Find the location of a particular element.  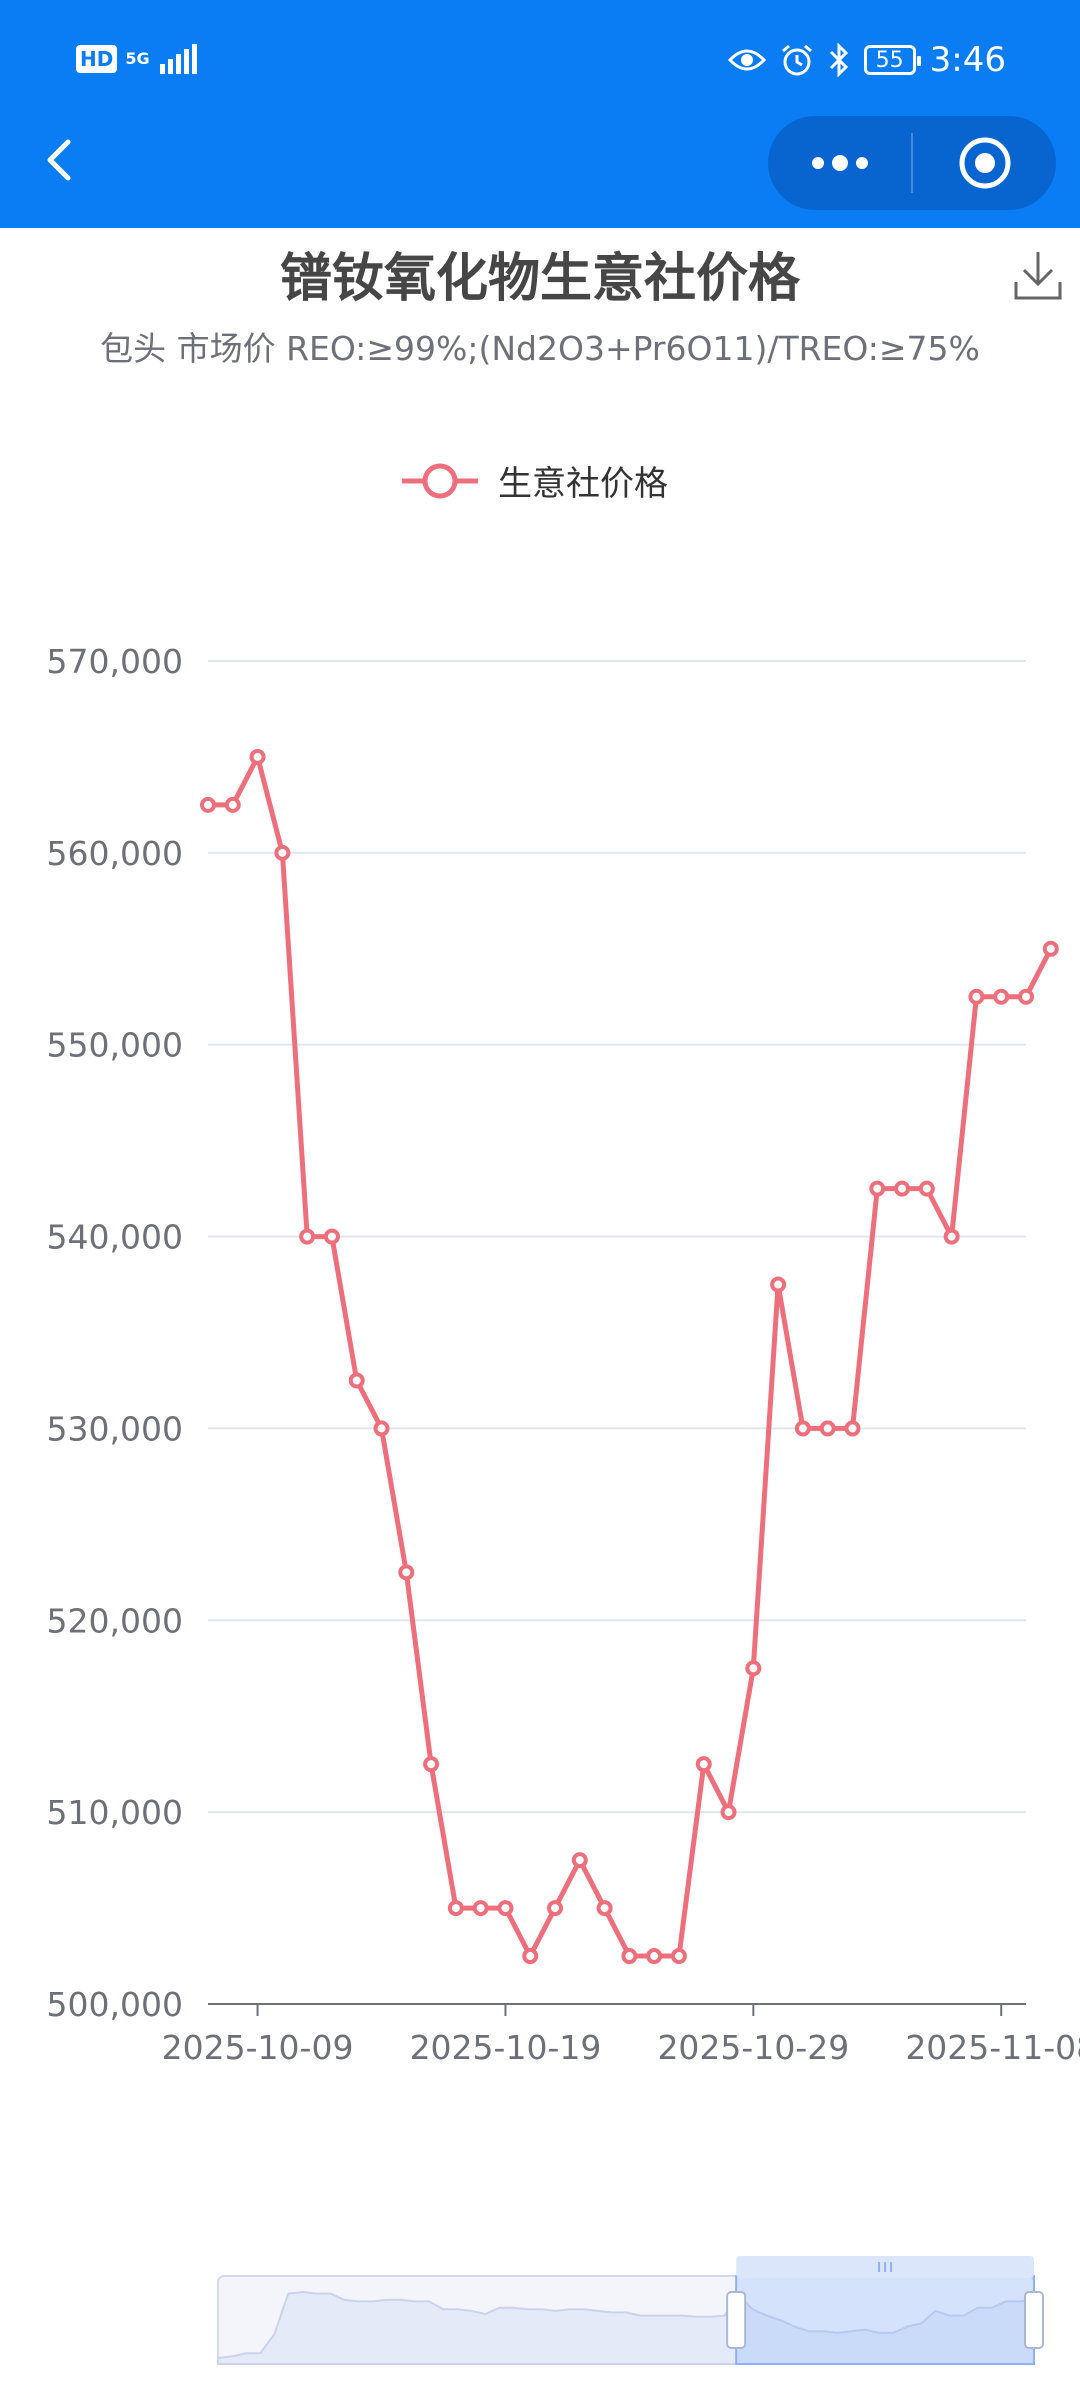

status-left: HD 5G is located at coordinates (137, 59).